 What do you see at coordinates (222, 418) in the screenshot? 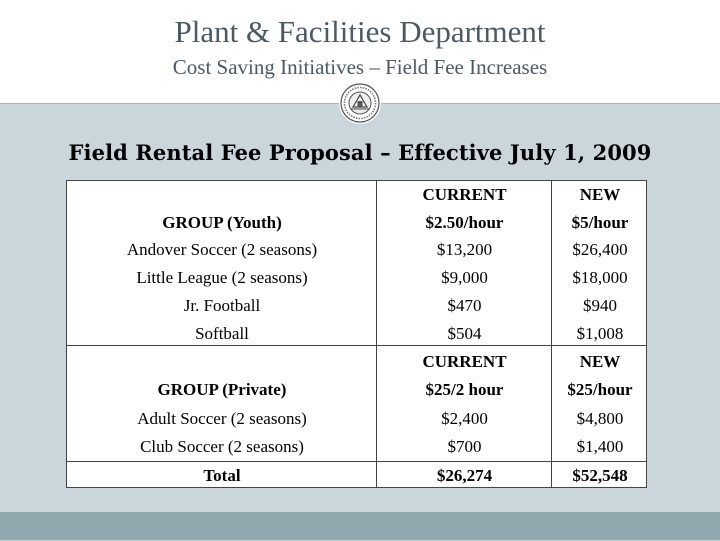
I see `row-label: Adult Soccer (2 seasons)` at bounding box center [222, 418].